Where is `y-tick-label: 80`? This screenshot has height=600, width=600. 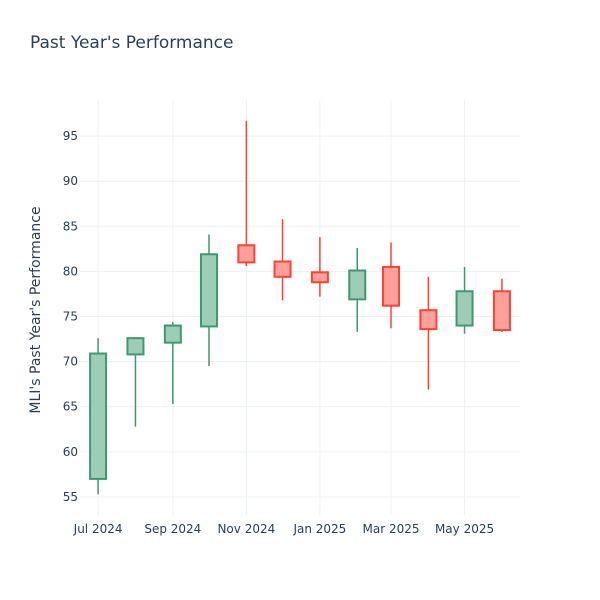
y-tick-label: 80 is located at coordinates (70, 271).